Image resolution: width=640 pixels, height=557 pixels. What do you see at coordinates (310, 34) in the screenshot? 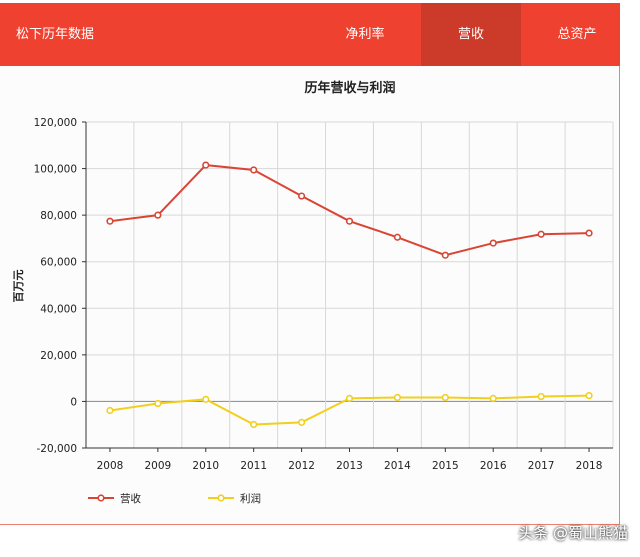
I see `header-bar: 松下历年数据 净利率 营收 总资产` at bounding box center [310, 34].